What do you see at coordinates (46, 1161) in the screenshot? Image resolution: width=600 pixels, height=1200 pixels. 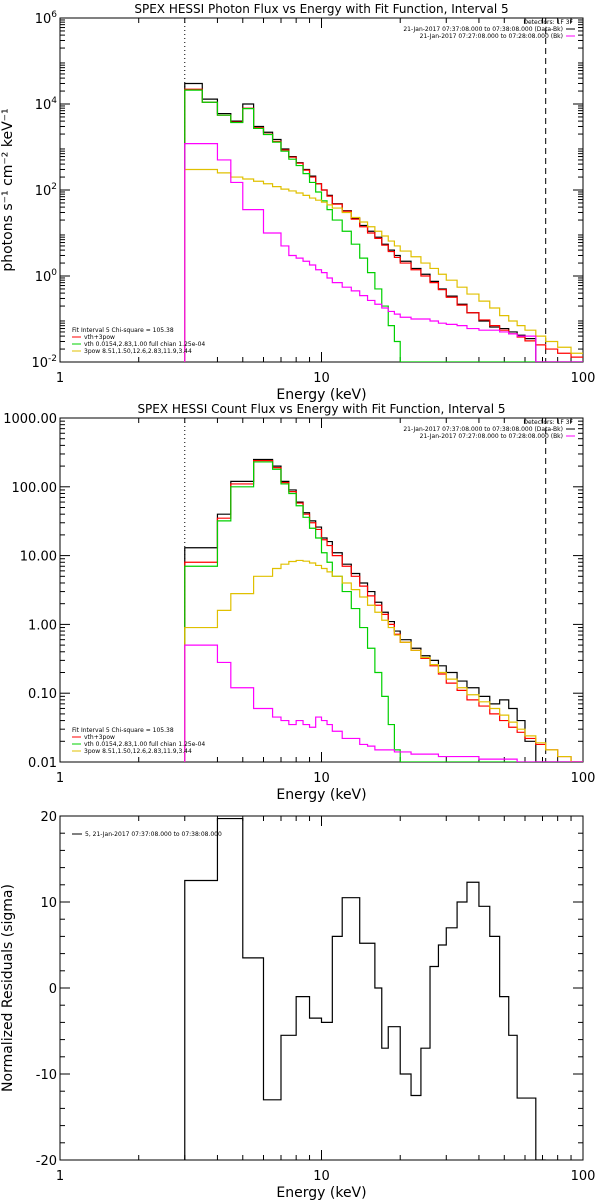 I see `y-tick-label: -20` at bounding box center [46, 1161].